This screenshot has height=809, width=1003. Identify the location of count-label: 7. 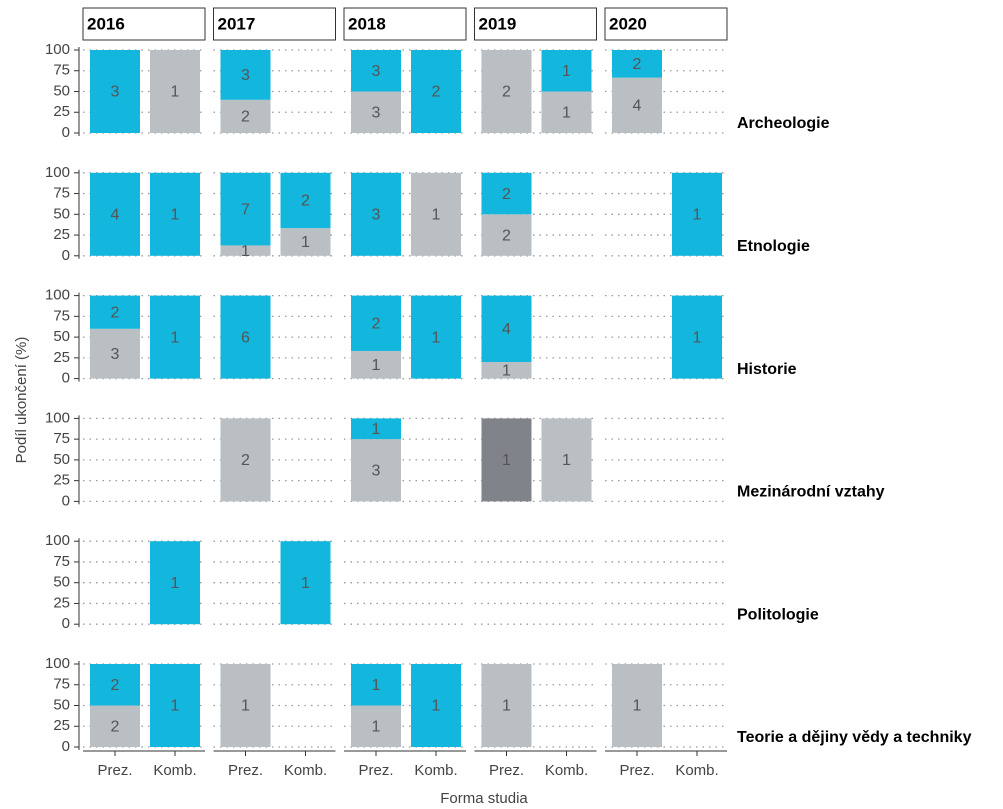
(245, 209).